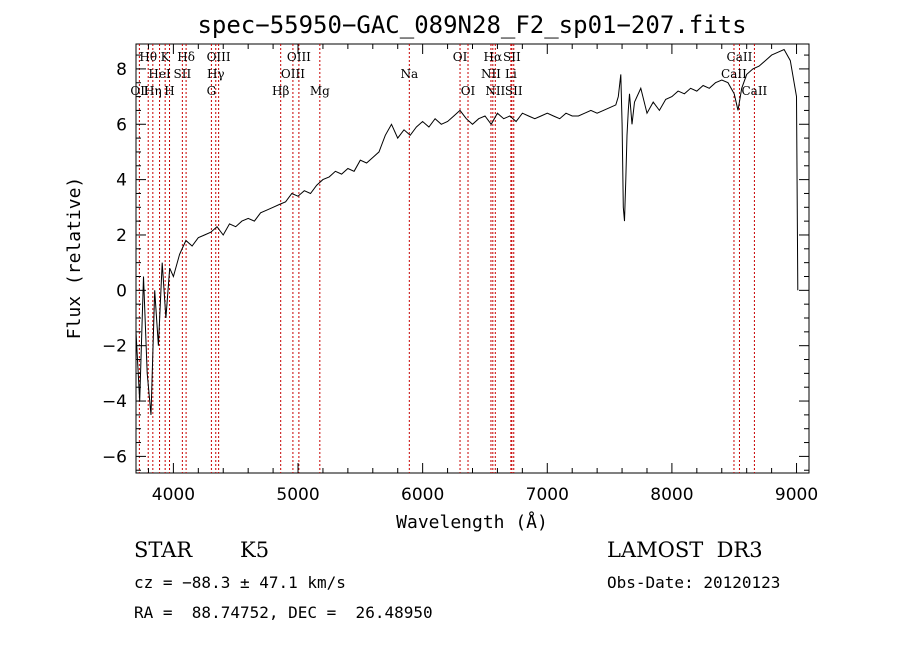 The height and width of the screenshot is (649, 900). Describe the element at coordinates (472, 522) in the screenshot. I see `x-axis-label: Wavelength (Å)` at that location.